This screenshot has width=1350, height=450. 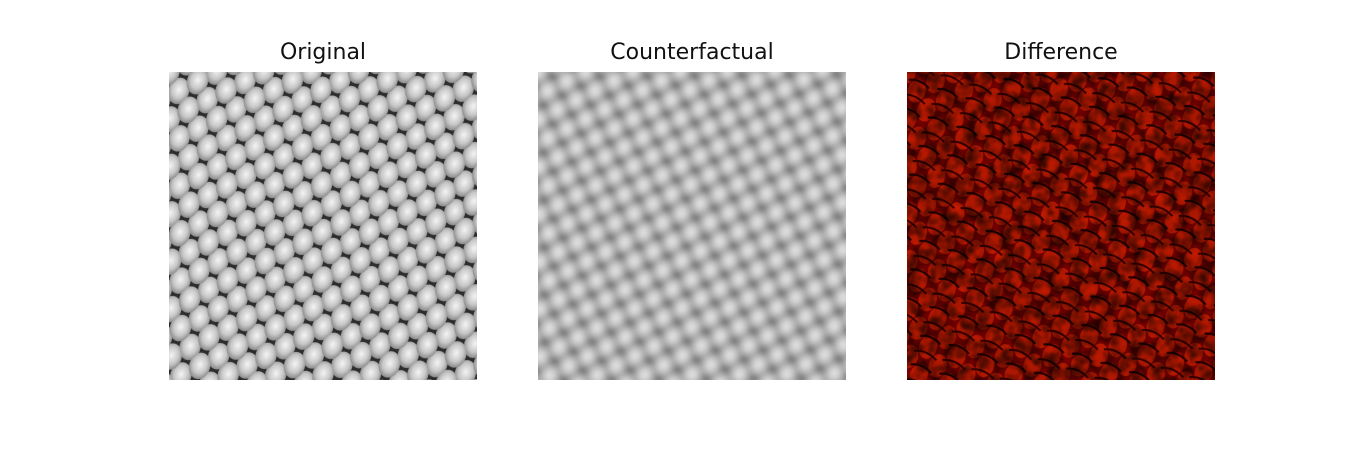 What do you see at coordinates (323, 52) in the screenshot?
I see `panel-title: Original` at bounding box center [323, 52].